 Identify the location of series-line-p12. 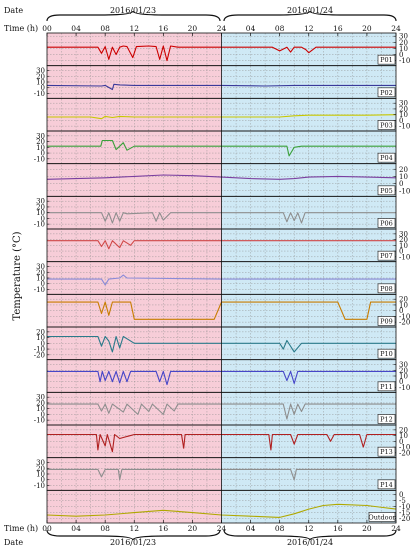
(221, 411).